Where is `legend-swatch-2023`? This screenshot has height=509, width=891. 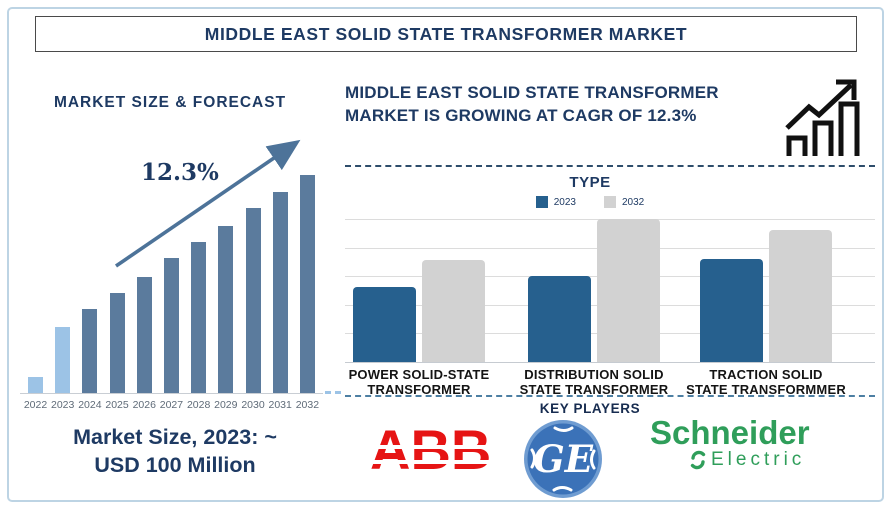 legend-swatch-2023 is located at coordinates (541, 202).